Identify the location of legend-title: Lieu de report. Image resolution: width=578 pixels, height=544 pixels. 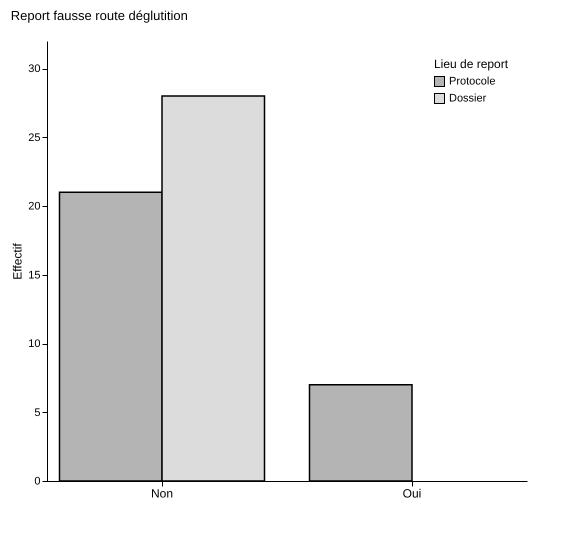
(471, 64).